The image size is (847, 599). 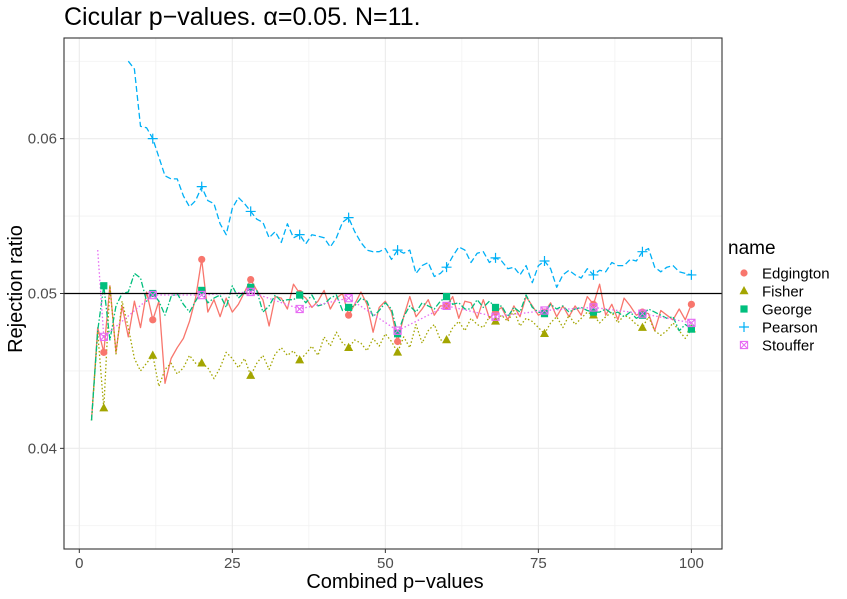 I want to click on y-axis-label: Rejection ratio, so click(x=16, y=289).